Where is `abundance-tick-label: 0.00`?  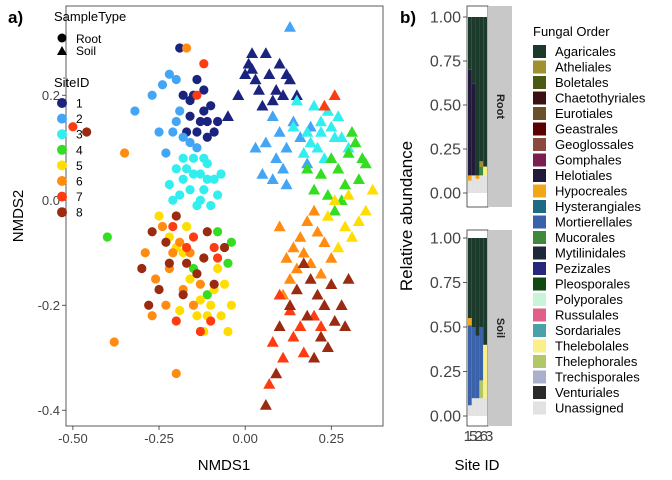
abundance-tick-label: 0.00 is located at coordinates (445, 417).